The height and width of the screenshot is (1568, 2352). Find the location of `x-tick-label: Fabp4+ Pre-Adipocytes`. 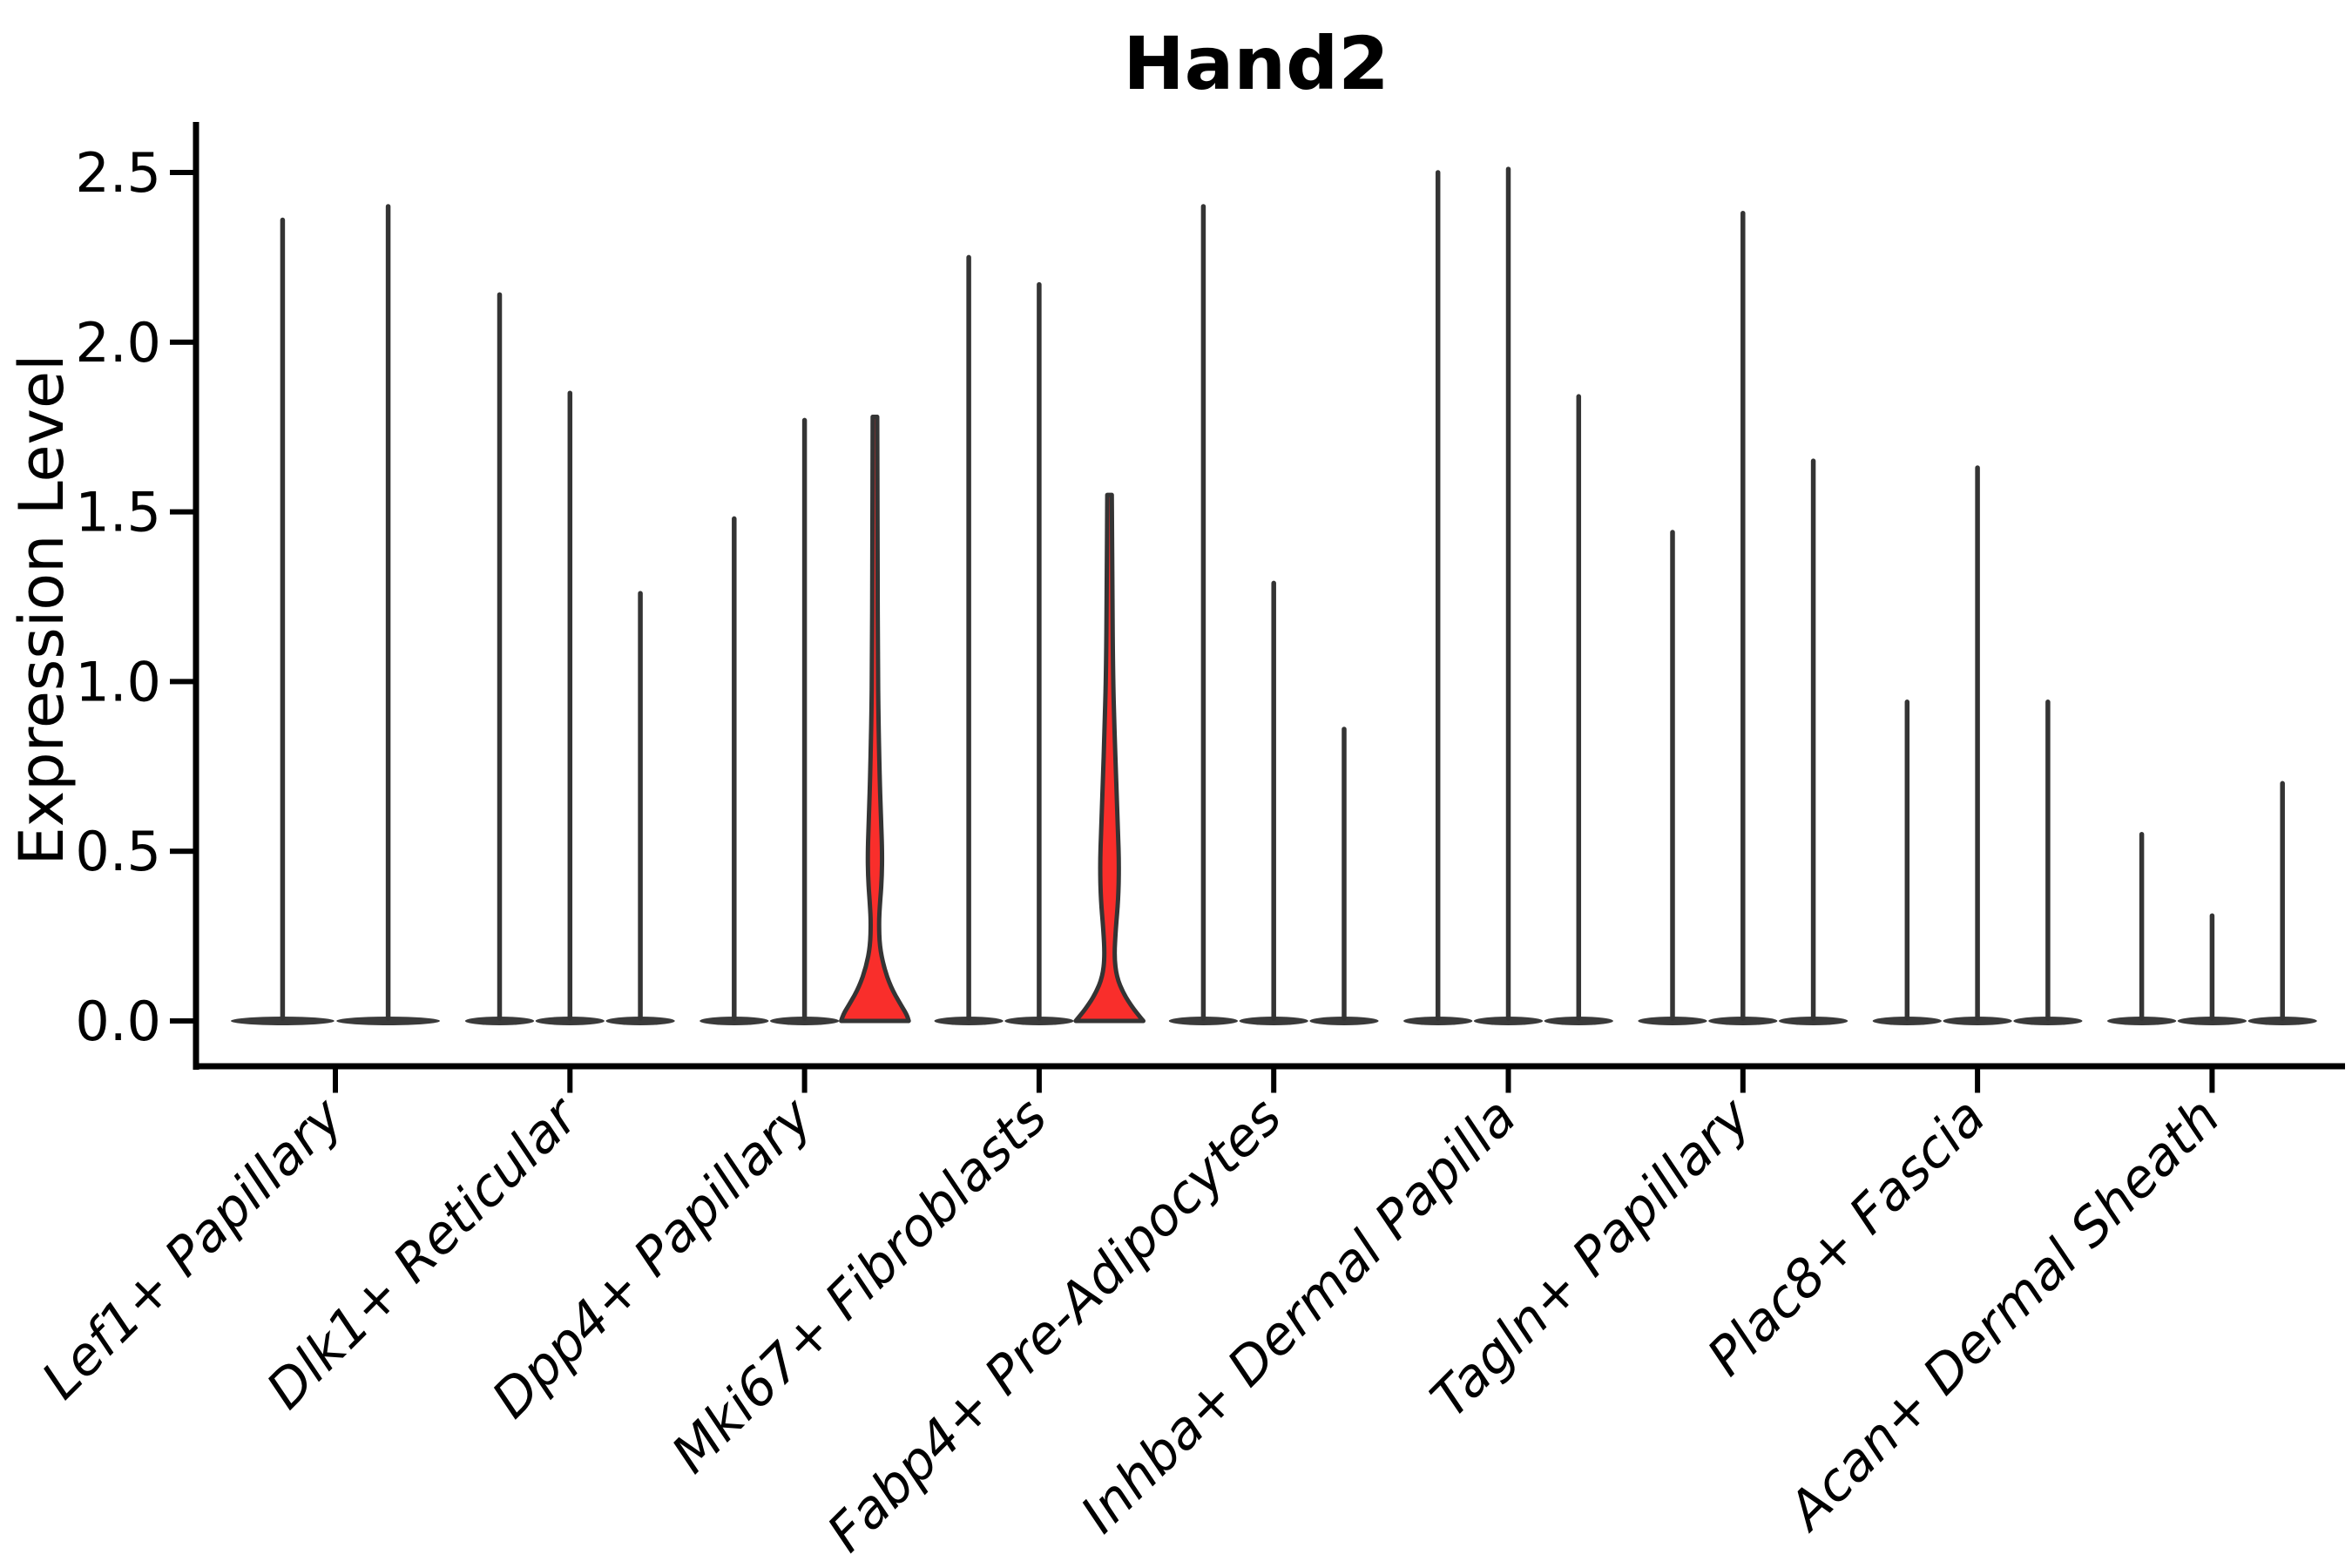

x-tick-label: Fabp4+ Pre-Adipocytes is located at coordinates (1055, 1325).